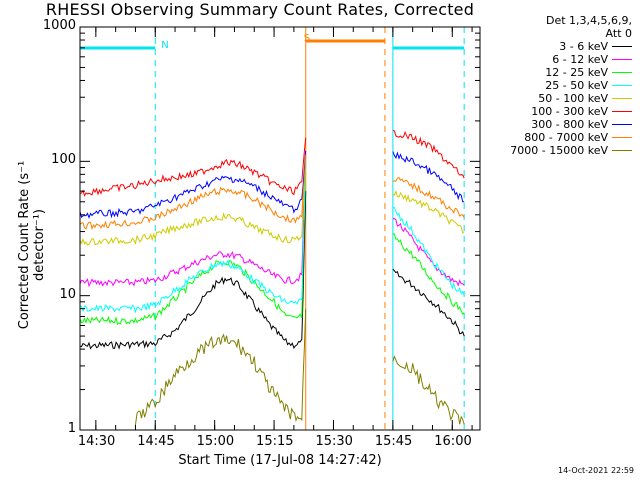 Image resolution: width=640 pixels, height=480 pixels. What do you see at coordinates (280, 460) in the screenshot?
I see `x-axis-label: Start Time (17-Jul-08 14:27:42)` at bounding box center [280, 460].